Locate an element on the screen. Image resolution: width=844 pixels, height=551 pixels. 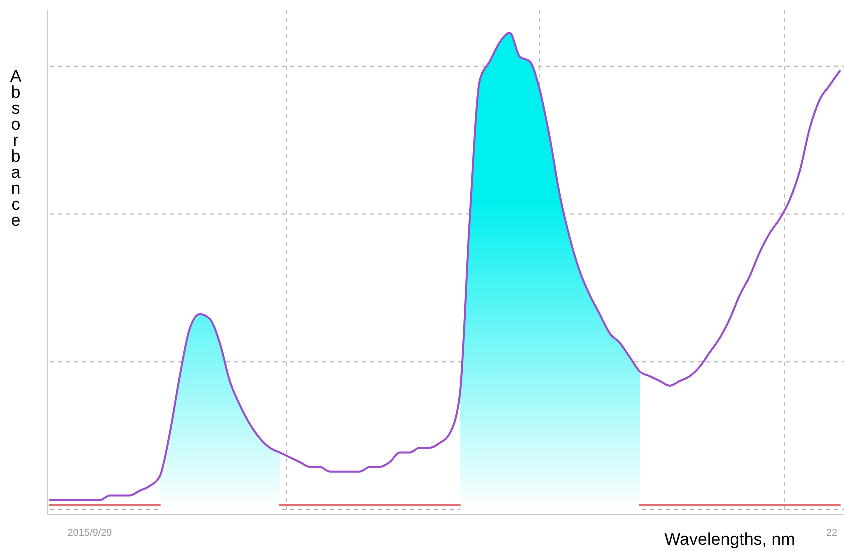
text: 22 is located at coordinates (832, 533).